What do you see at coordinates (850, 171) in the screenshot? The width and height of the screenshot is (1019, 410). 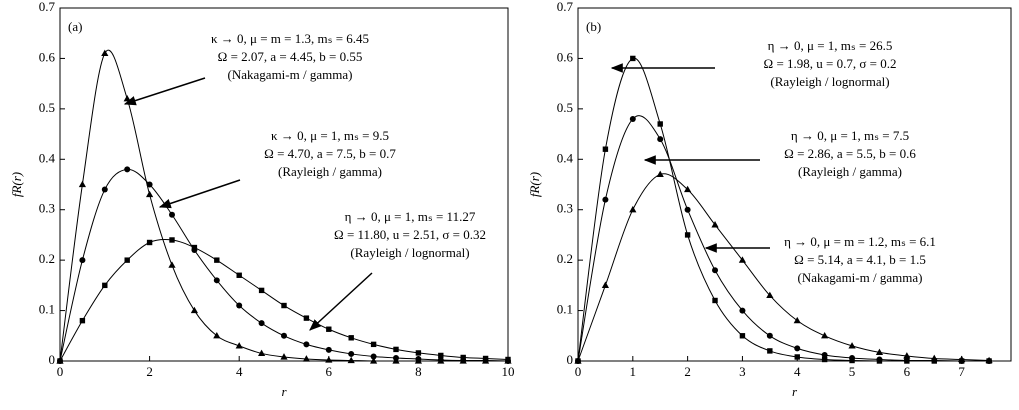 I see `annotation-text: (Rayleigh / gamma)` at bounding box center [850, 171].